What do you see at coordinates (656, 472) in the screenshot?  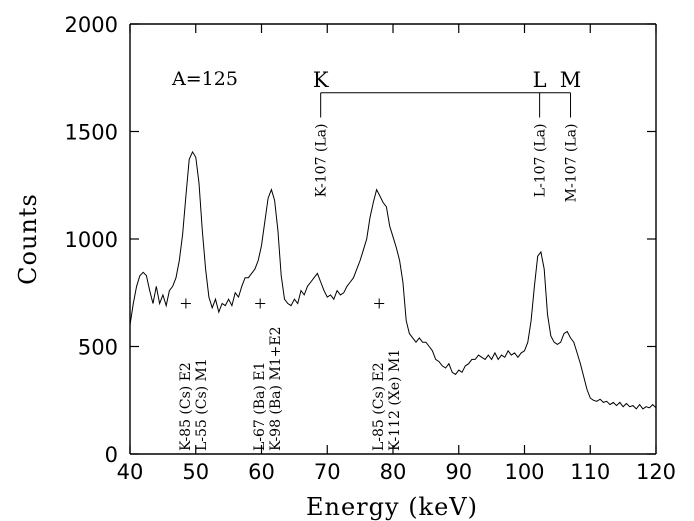 I see `x-tick-label: 120` at bounding box center [656, 472].